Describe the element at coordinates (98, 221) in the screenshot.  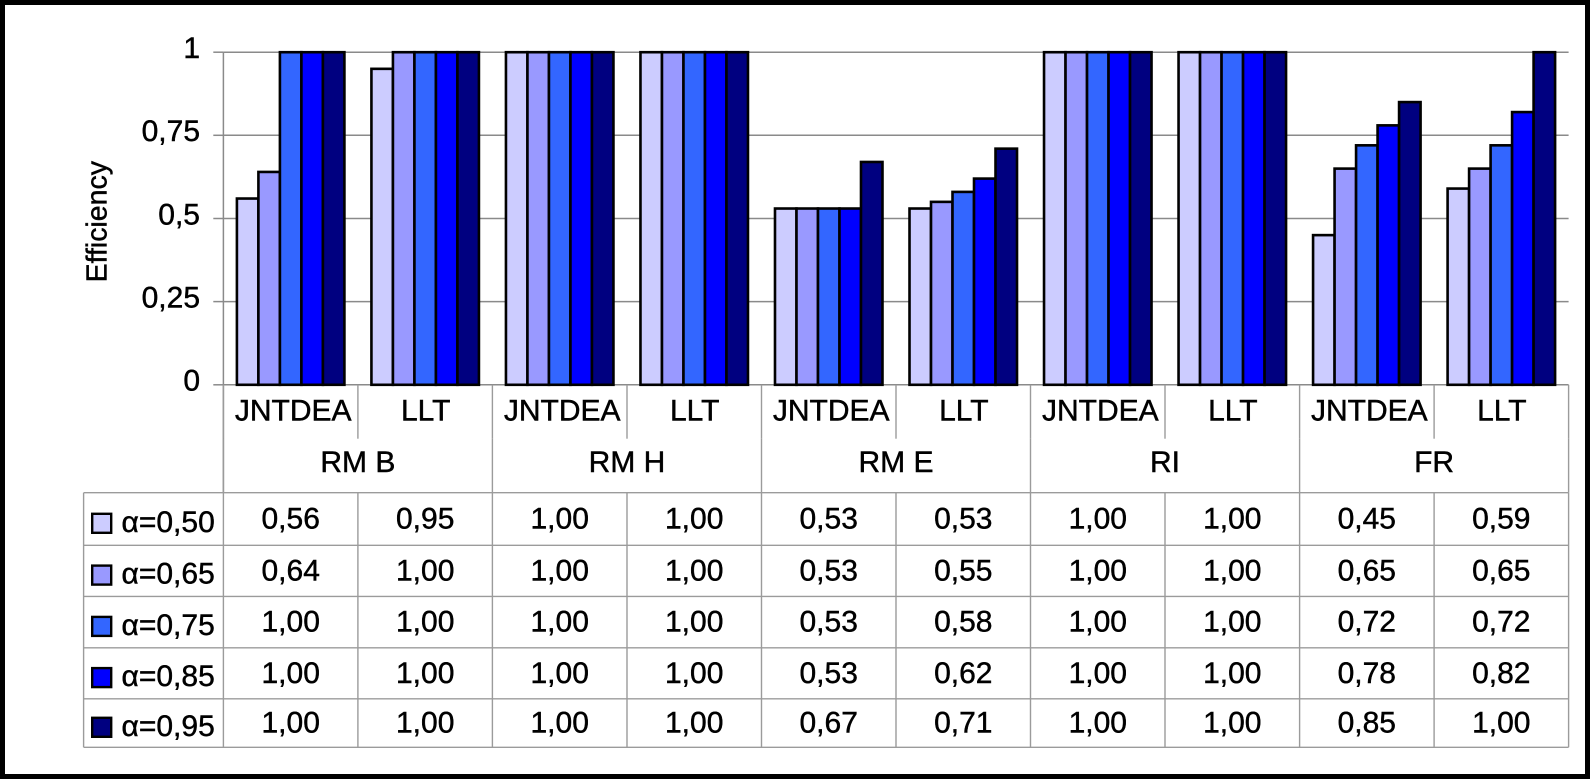
I see `svg-text: Efficiency` at that location.